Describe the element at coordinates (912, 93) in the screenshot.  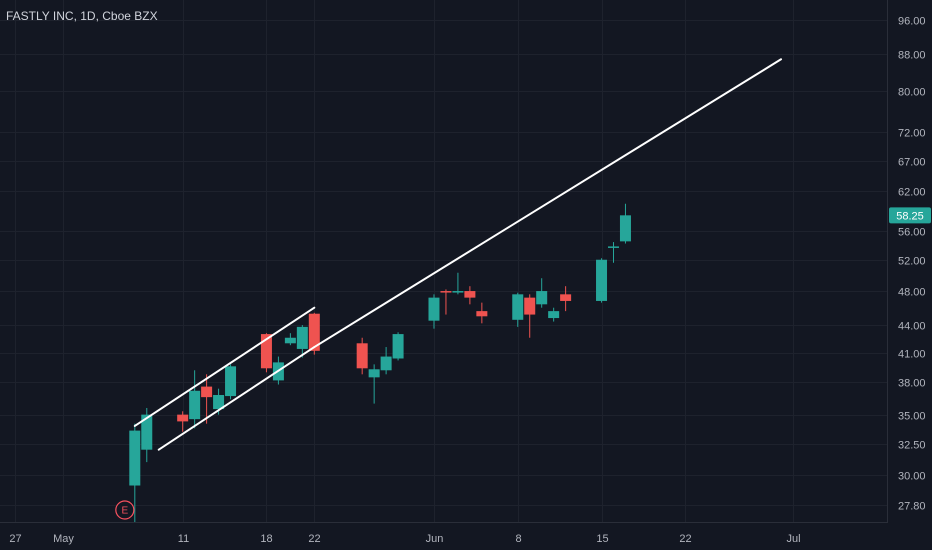
I see `y-tick-label: 80.00` at that location.